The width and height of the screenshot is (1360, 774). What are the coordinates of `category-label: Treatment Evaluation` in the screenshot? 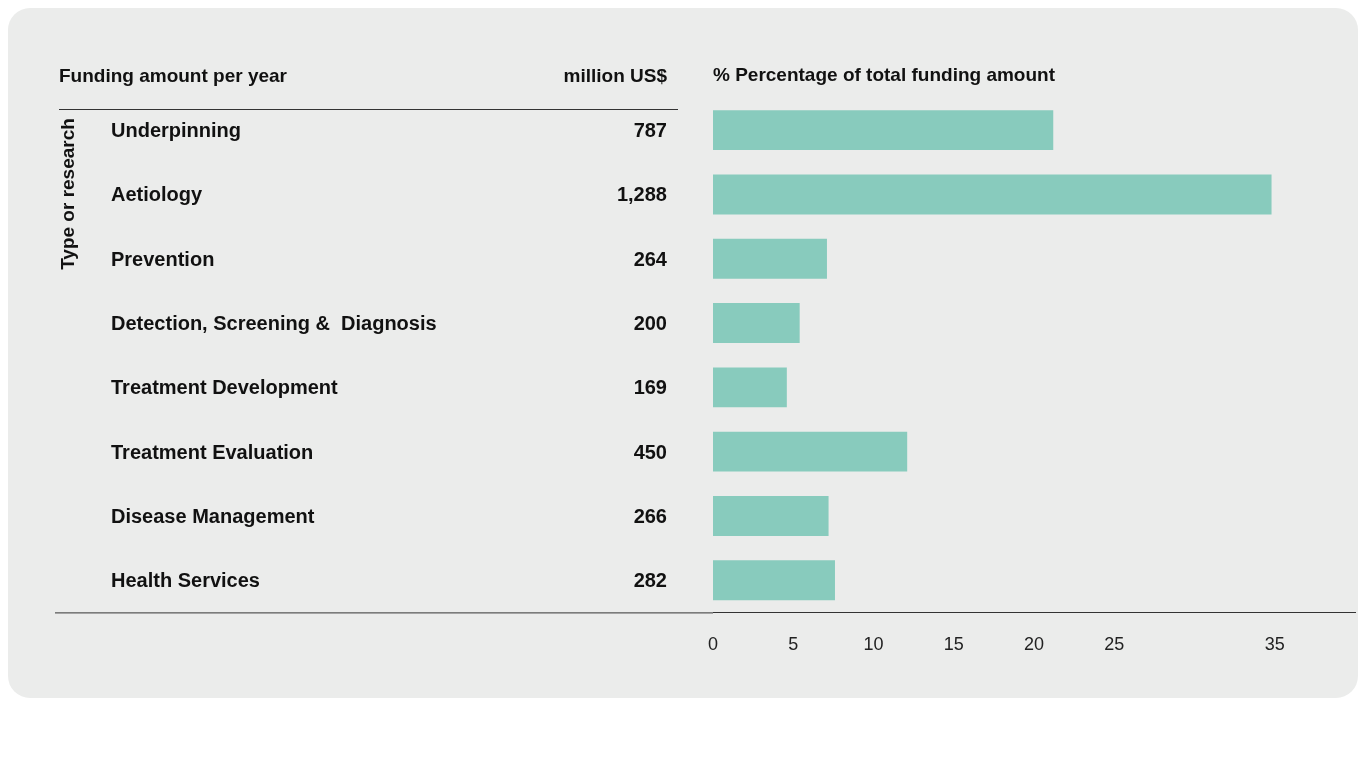 It's located at (212, 451).